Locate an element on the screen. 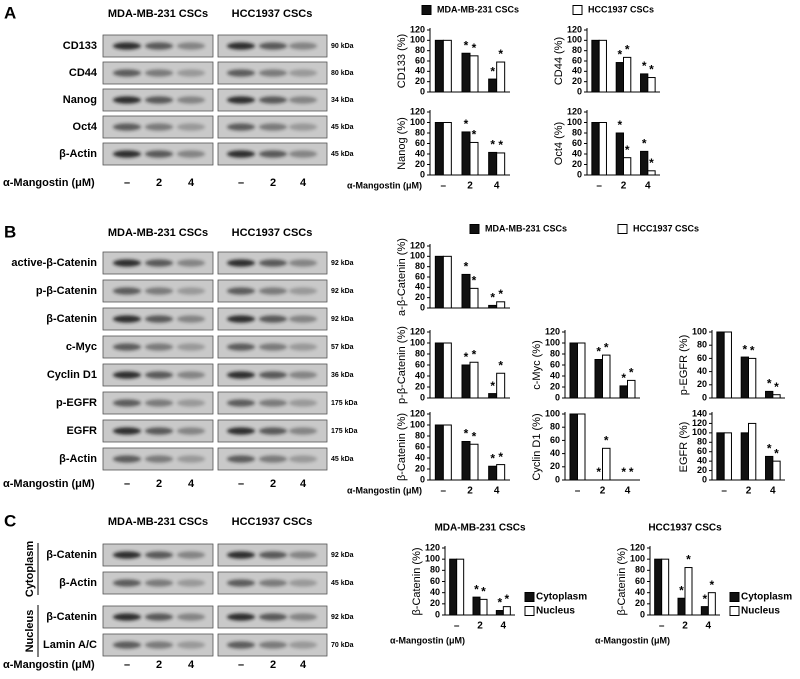 This screenshot has width=800, height=679. blot-label: c-Myc is located at coordinates (81, 347).